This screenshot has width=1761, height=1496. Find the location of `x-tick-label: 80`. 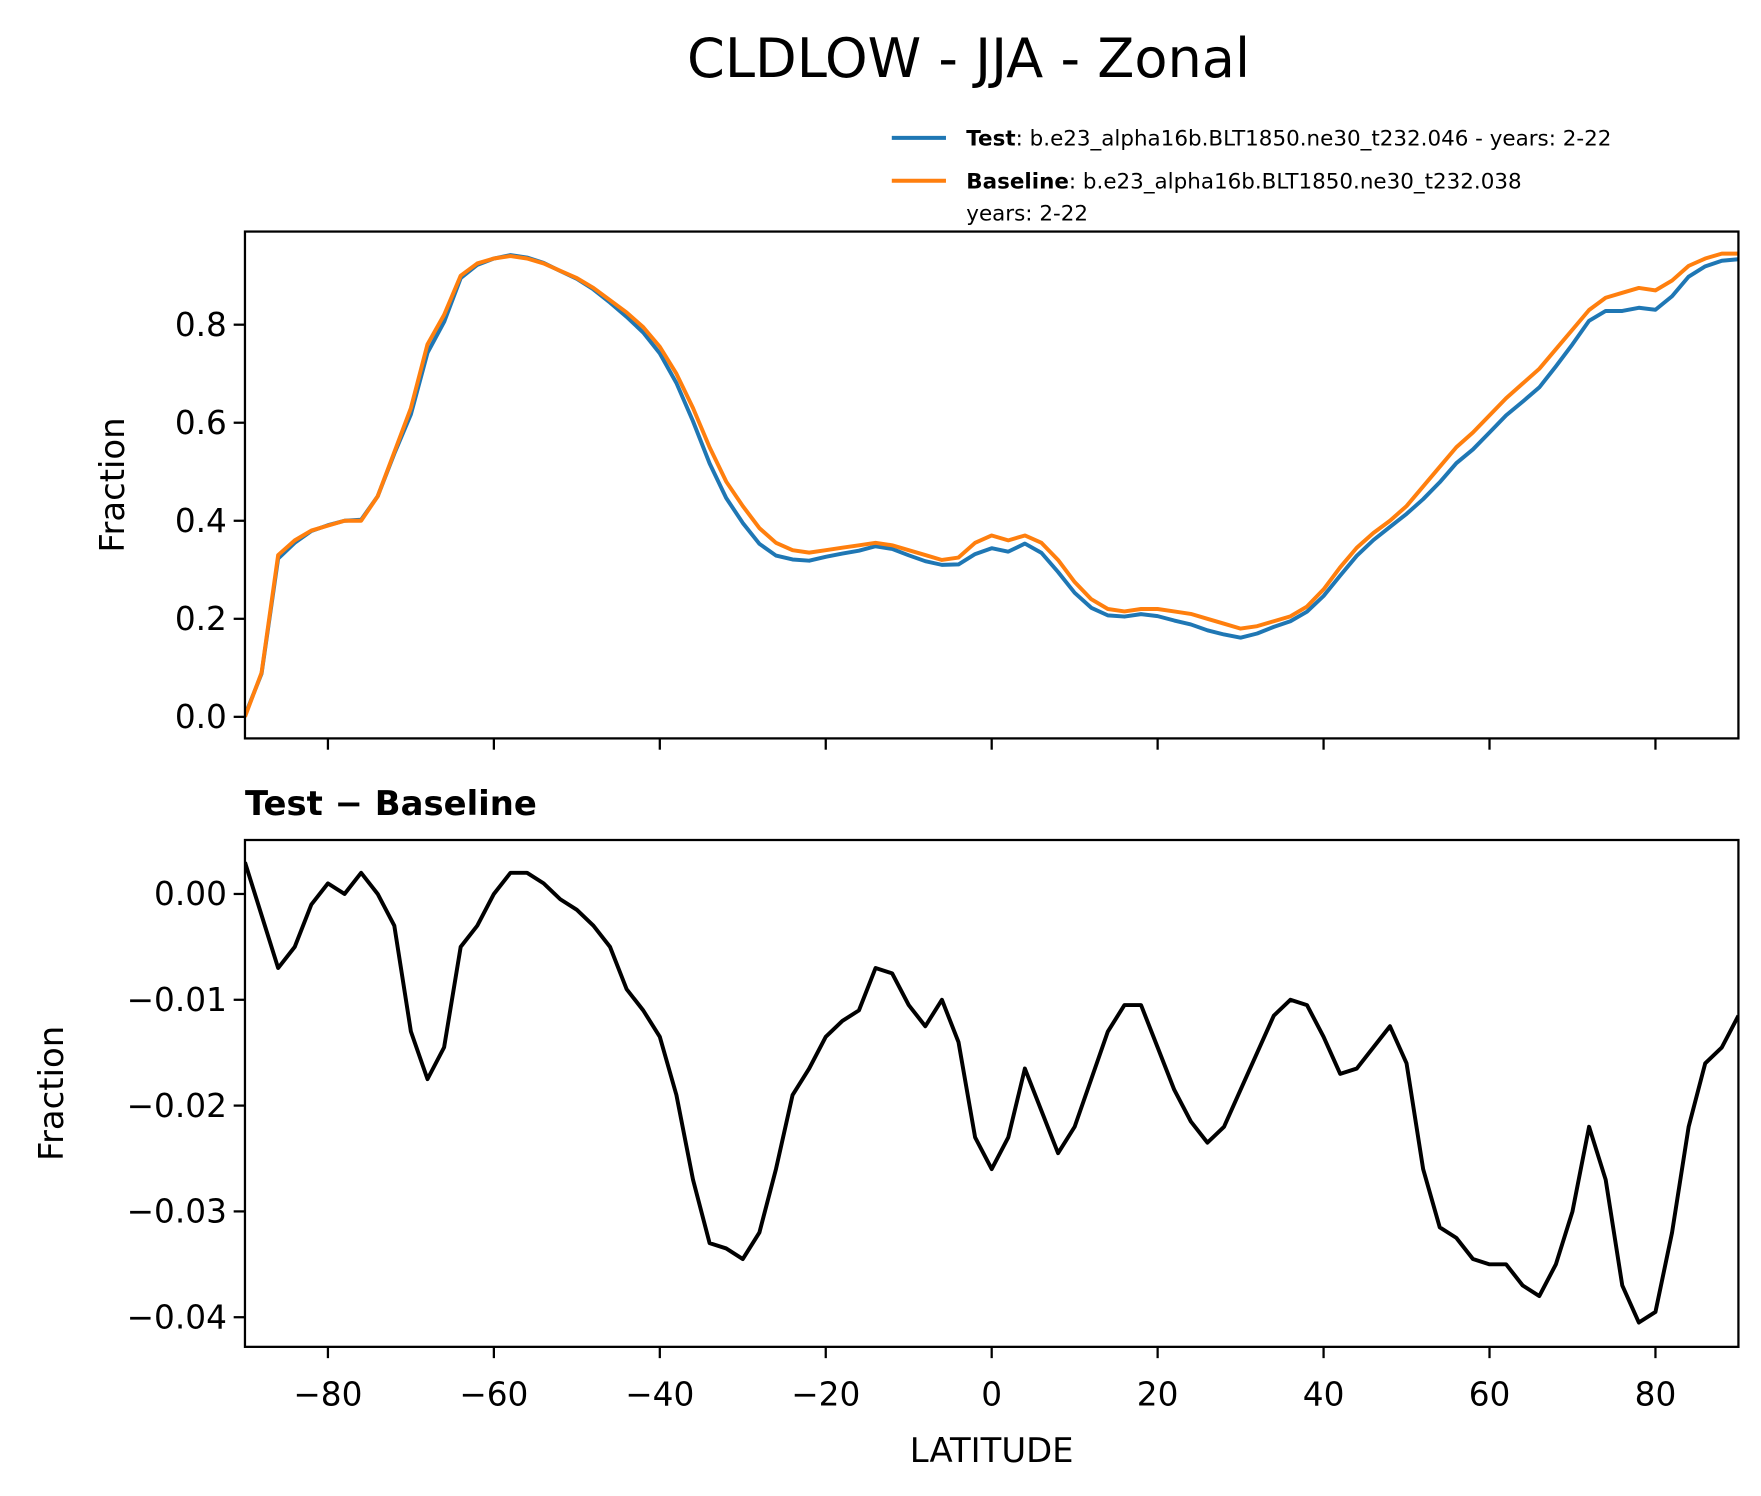

x-tick-label: 80 is located at coordinates (1656, 1395).